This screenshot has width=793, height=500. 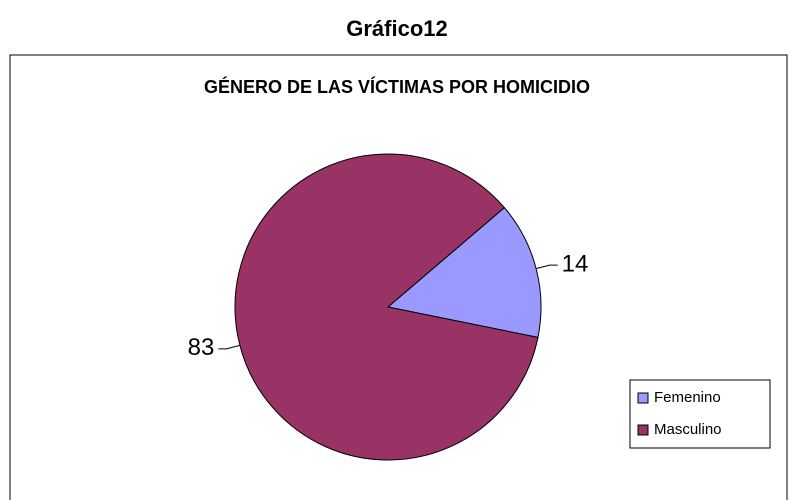 What do you see at coordinates (700, 414) in the screenshot?
I see `legend-box` at bounding box center [700, 414].